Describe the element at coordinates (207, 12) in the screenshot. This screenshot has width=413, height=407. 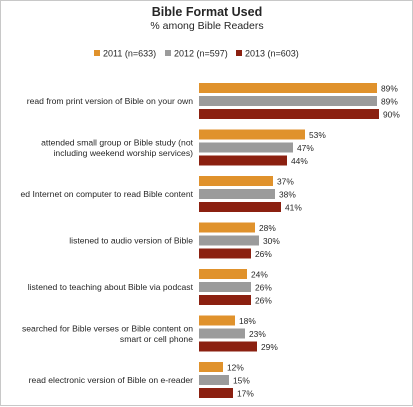
I see `chart-title: Bible Format Used` at that location.